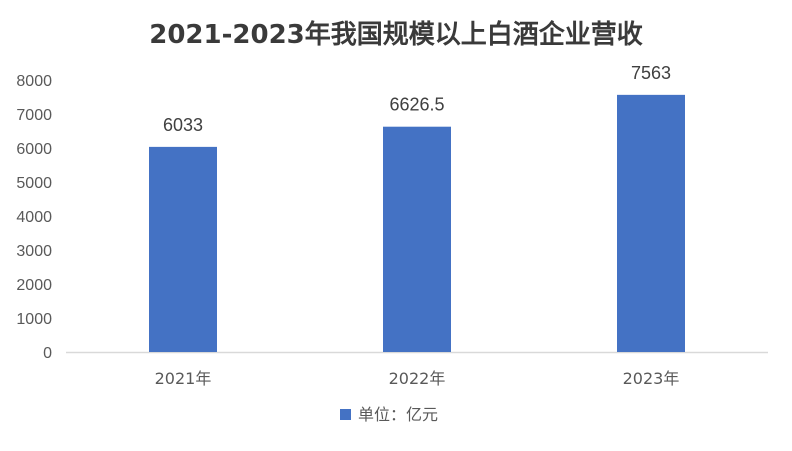  I want to click on data-label: 6626.5, so click(416, 105).